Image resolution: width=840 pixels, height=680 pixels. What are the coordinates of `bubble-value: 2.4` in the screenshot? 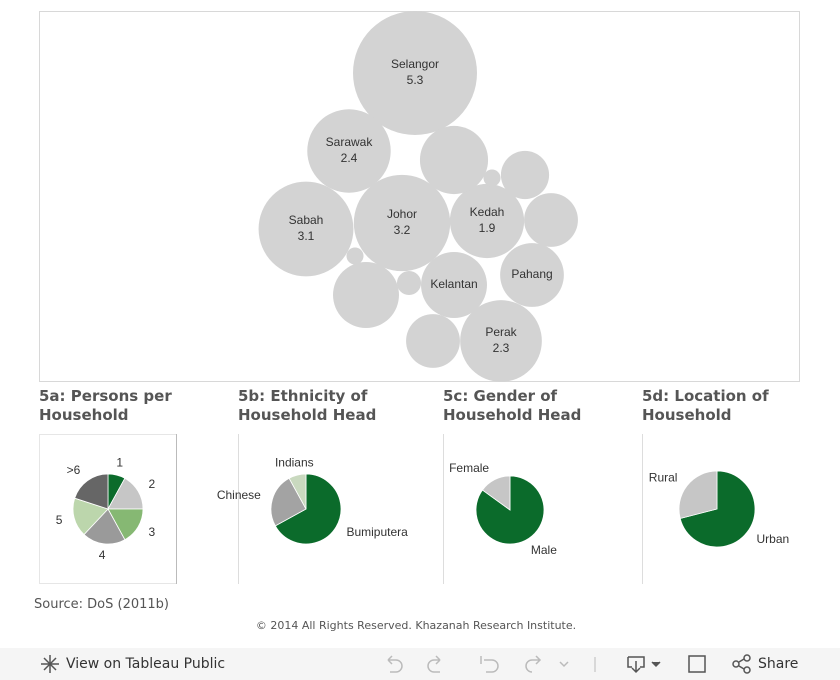 It's located at (349, 158).